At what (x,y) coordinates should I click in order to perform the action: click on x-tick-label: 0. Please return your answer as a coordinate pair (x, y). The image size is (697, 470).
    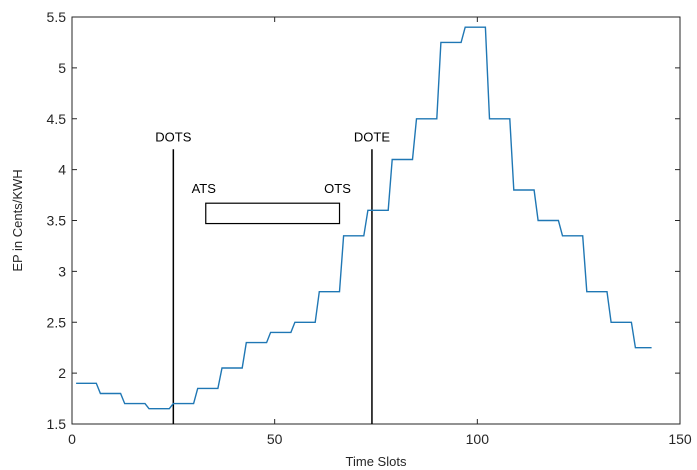
    Looking at the image, I should click on (72, 439).